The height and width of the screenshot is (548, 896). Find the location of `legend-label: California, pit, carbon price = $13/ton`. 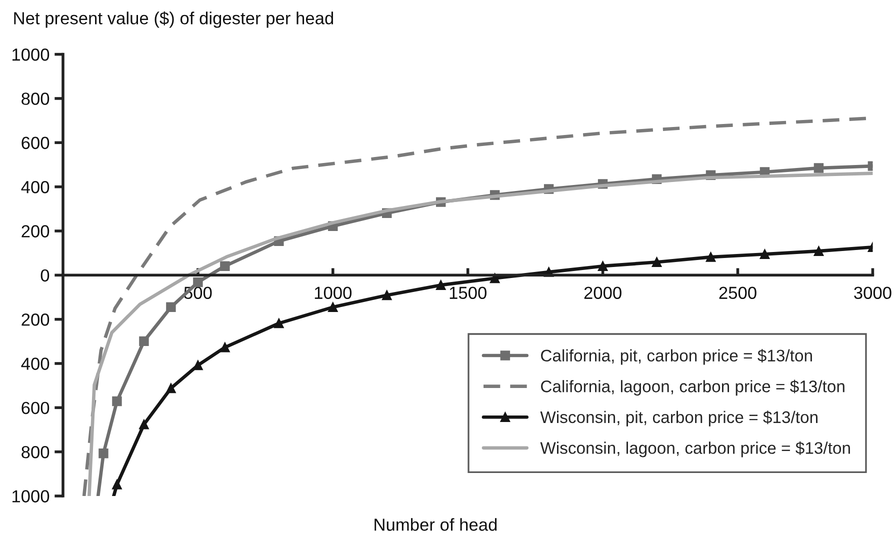

legend-label: California, pit, carbon price = $13/ton is located at coordinates (676, 357).